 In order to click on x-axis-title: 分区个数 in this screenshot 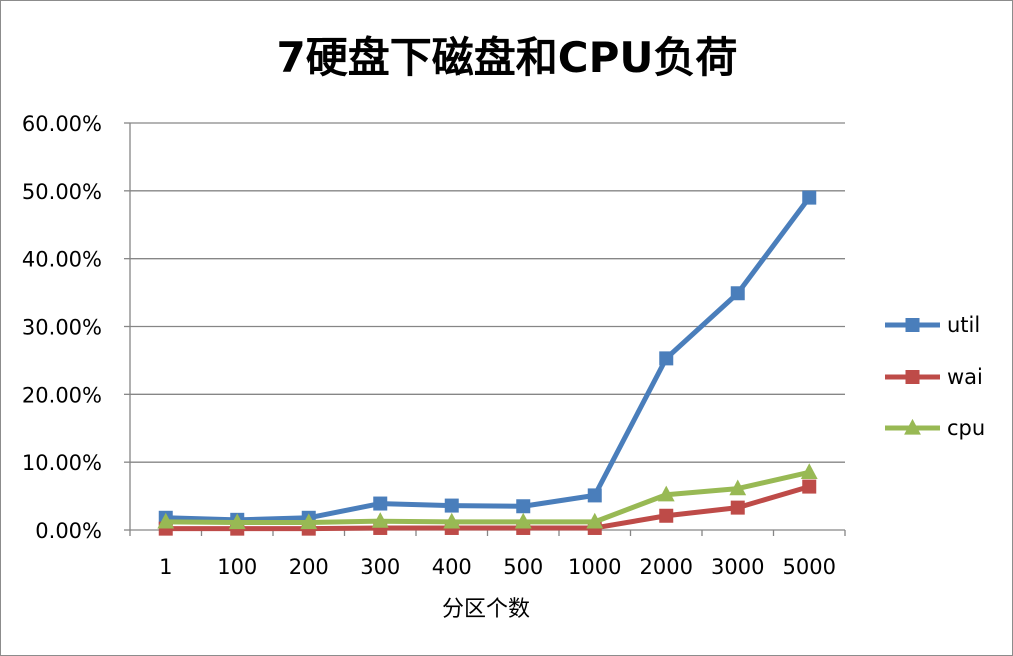, I will do `click(486, 609)`.